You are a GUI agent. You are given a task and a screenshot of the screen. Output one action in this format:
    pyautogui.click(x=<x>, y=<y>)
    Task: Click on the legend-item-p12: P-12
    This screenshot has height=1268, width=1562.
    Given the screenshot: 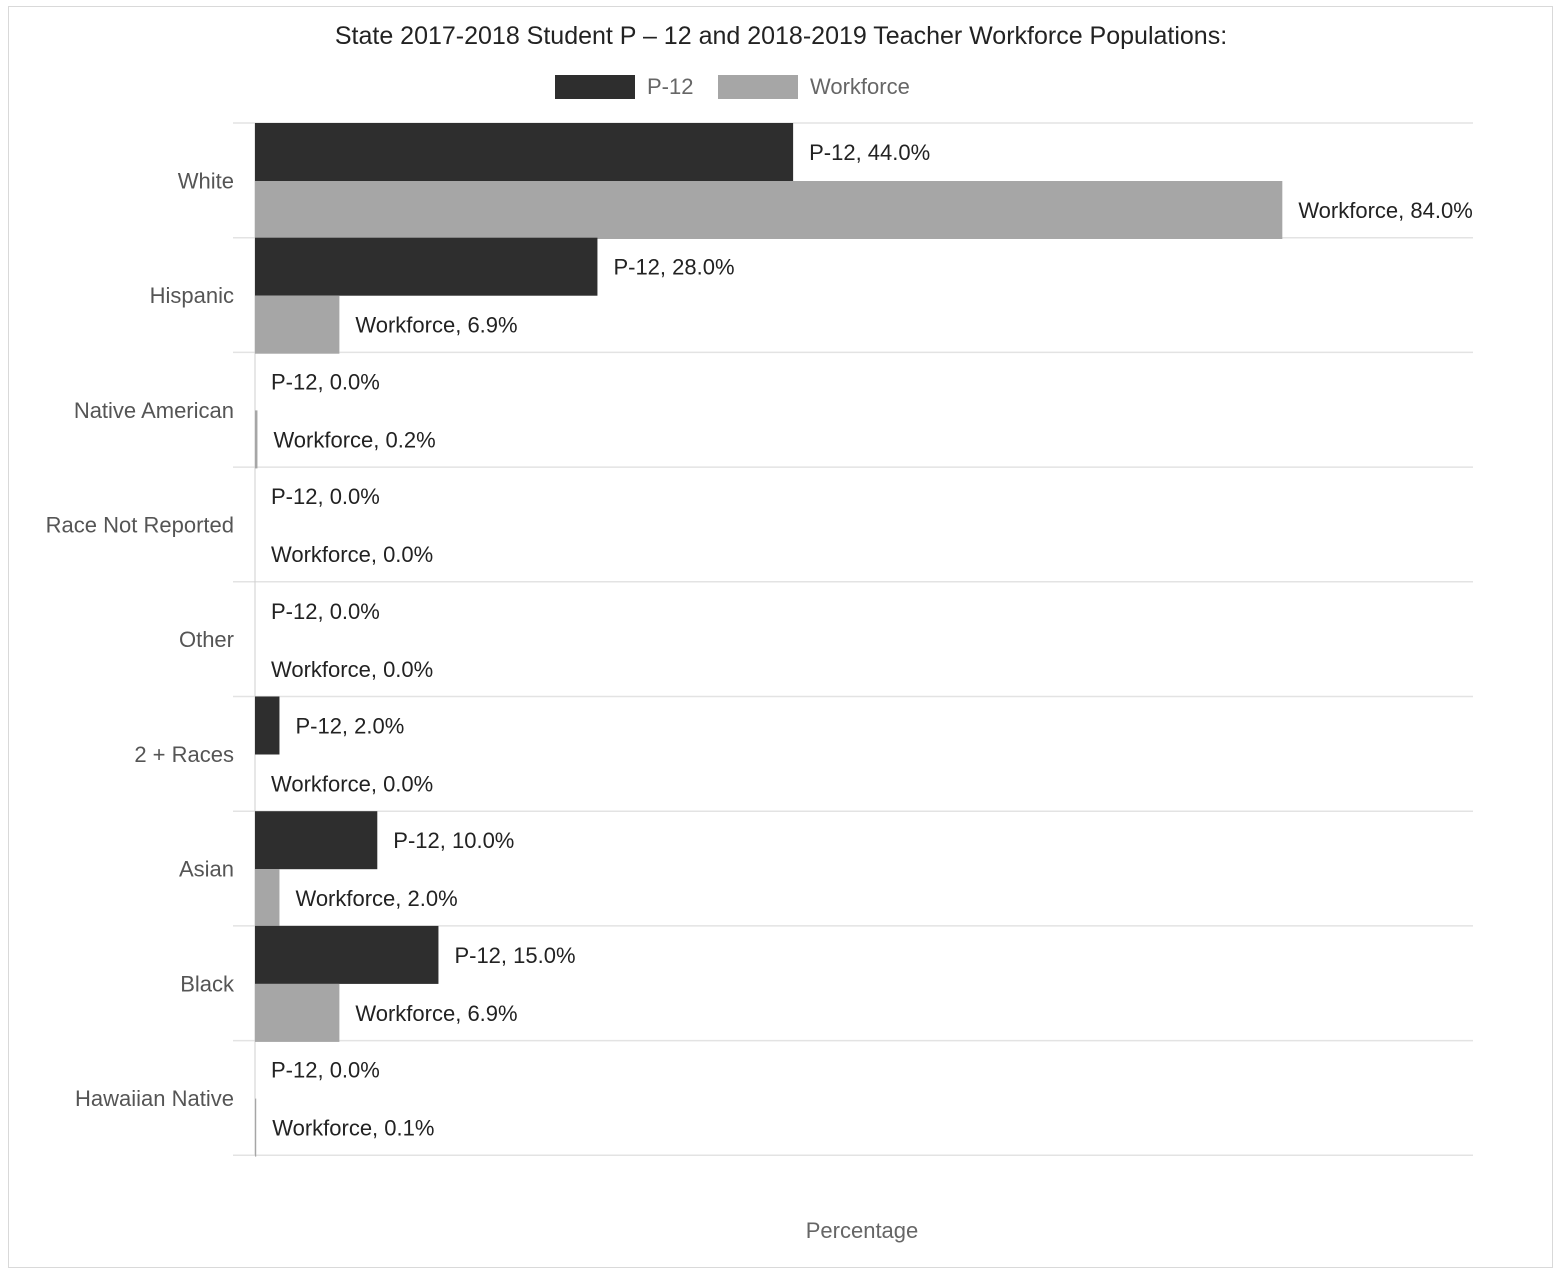 What is the action you would take?
    pyautogui.click(x=624, y=87)
    